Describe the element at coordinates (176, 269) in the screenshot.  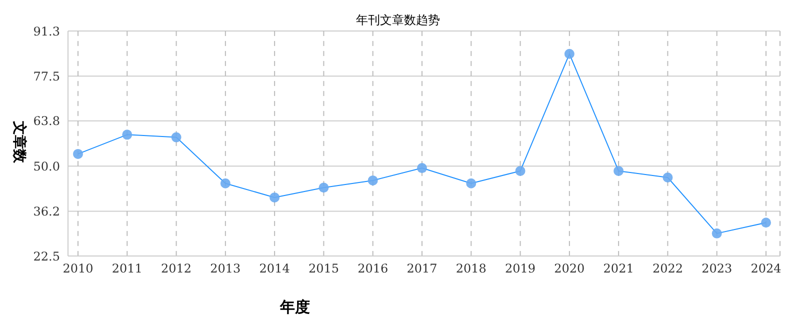
I see `x-tick-label: 2012` at that location.